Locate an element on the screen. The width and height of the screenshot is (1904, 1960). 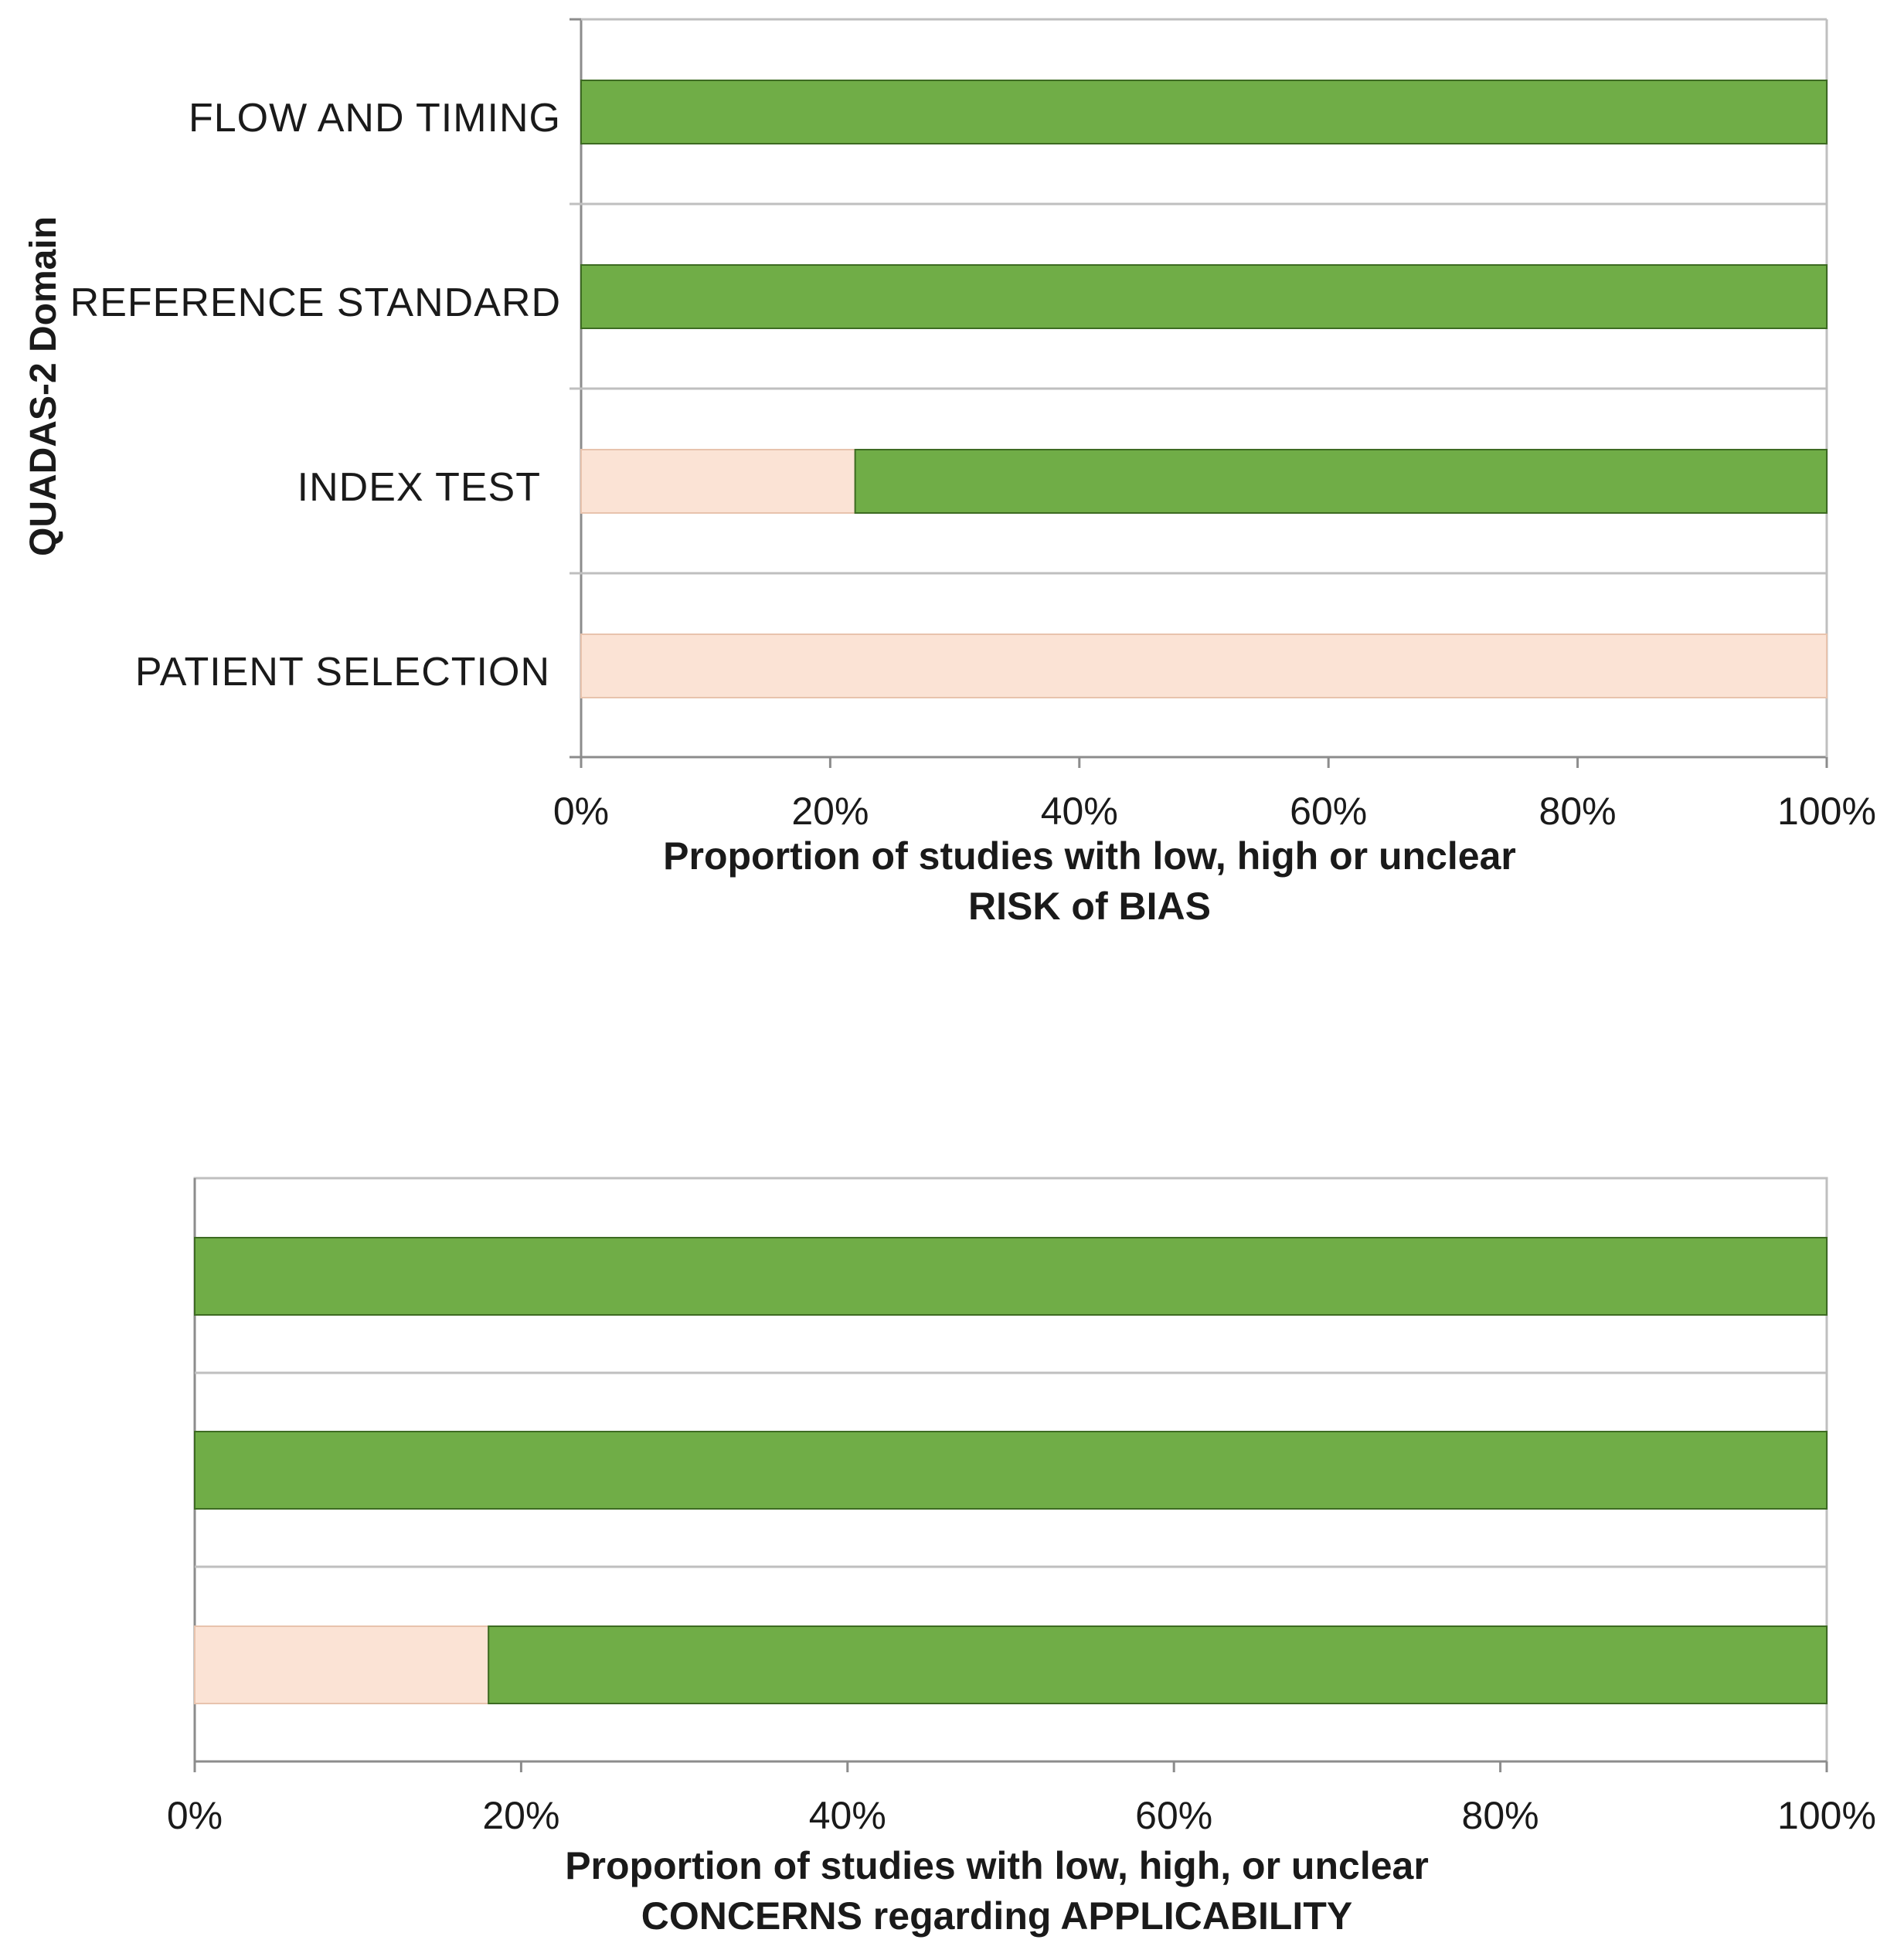
chart1-category-label: FLOW AND TIMING is located at coordinates (375, 119).